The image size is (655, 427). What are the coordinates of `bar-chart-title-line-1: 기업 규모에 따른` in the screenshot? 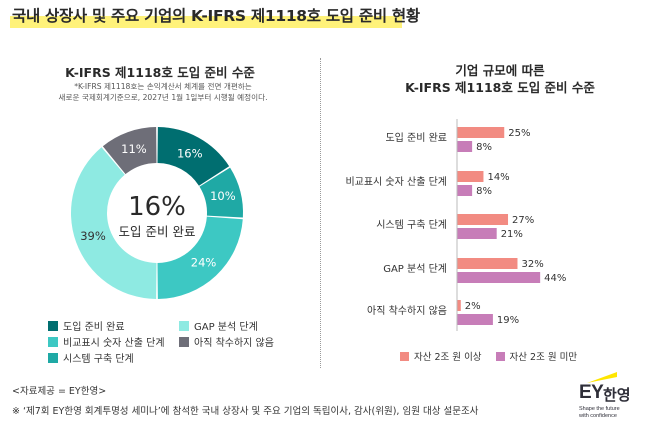 It's located at (500, 70).